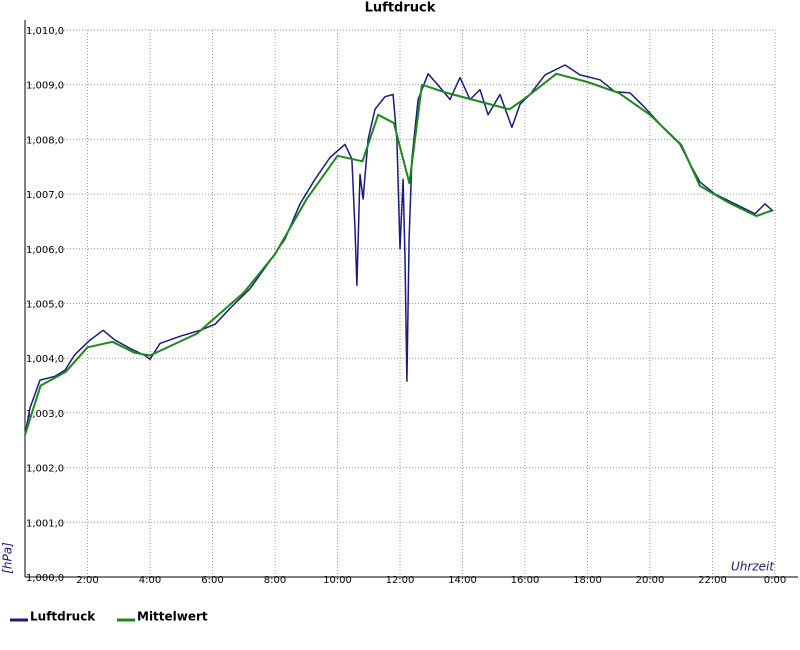  I want to click on legend-label: Luftdruck, so click(63, 617).